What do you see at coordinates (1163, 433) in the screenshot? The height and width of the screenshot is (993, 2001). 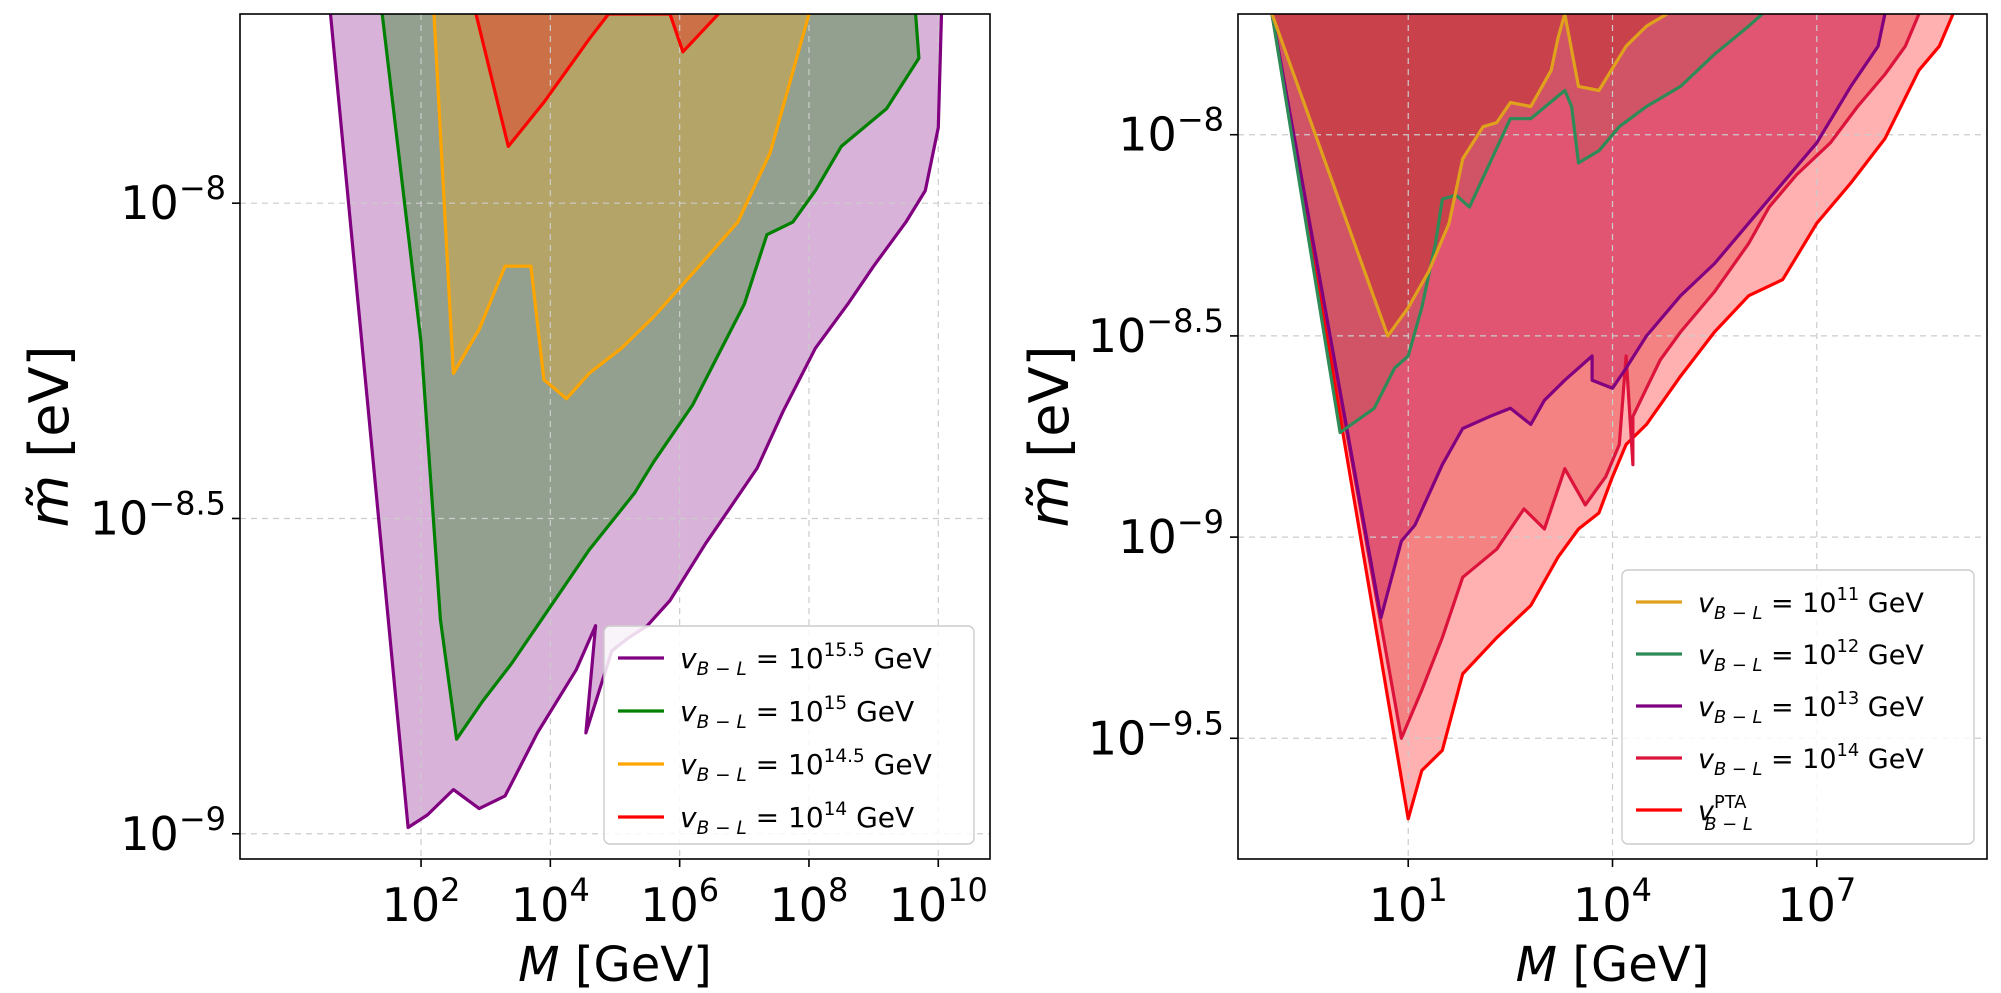 I see `chart-right-y-ticks: 10⁻⁸ 10−8.5 10⁻⁹ 10−9.5` at bounding box center [1163, 433].